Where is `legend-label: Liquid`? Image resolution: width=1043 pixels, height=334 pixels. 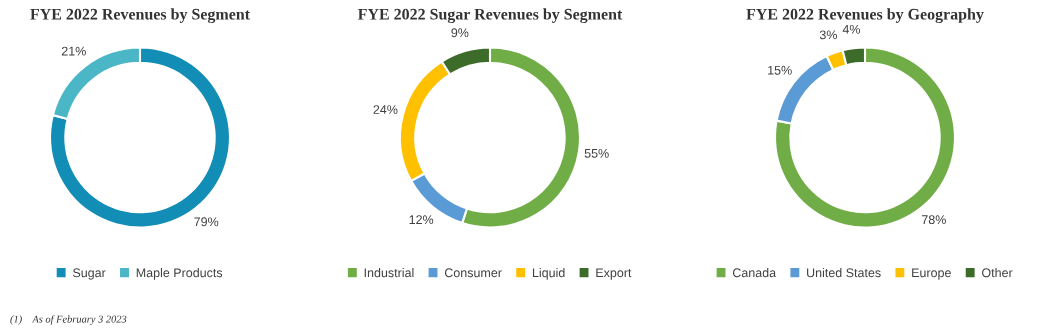
legend-label: Liquid is located at coordinates (548, 274).